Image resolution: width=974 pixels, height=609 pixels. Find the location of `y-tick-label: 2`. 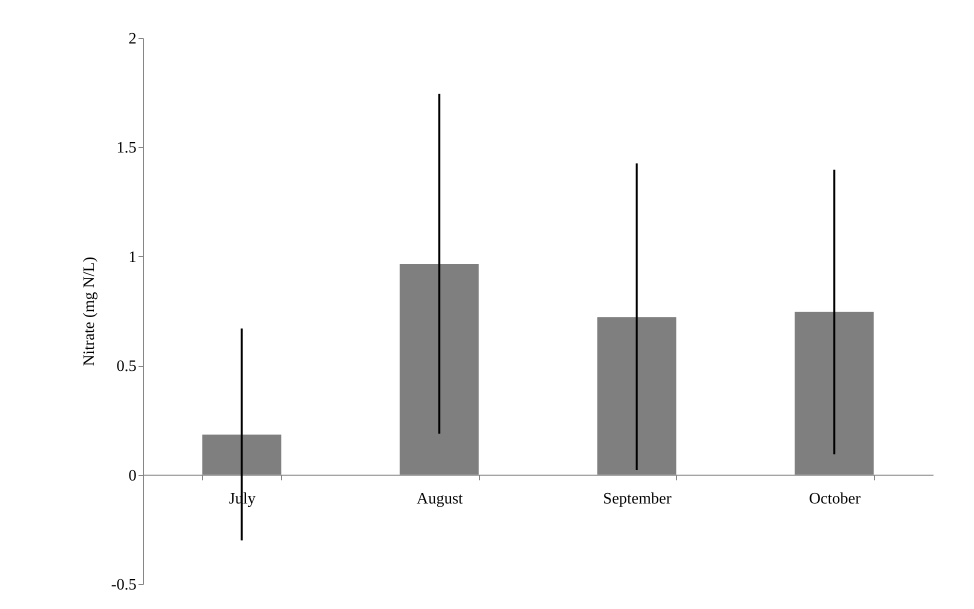

y-tick-label: 2 is located at coordinates (132, 39).